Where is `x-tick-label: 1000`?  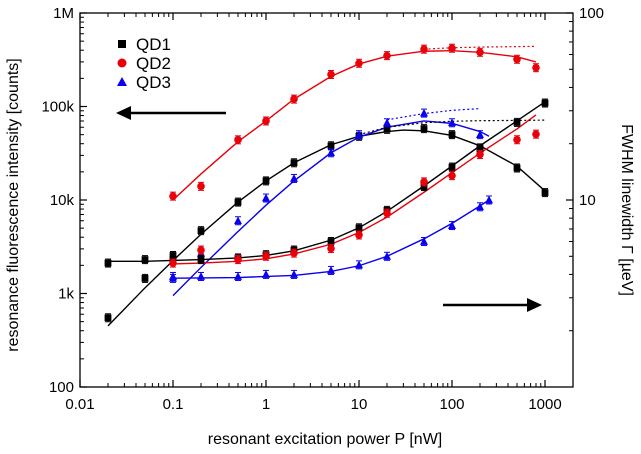
x-tick-label: 1000 is located at coordinates (544, 404).